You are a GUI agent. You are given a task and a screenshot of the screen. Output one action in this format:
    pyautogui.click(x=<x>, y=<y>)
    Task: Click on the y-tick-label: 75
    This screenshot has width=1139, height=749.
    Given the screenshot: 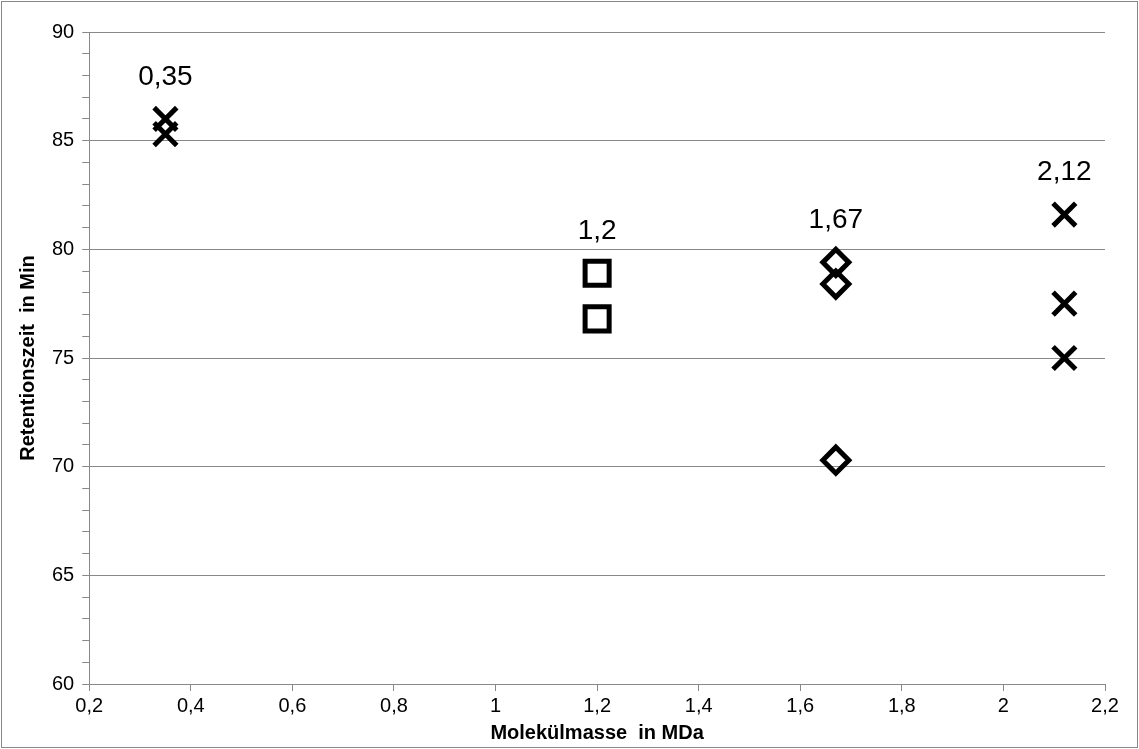 What is the action you would take?
    pyautogui.click(x=63, y=356)
    